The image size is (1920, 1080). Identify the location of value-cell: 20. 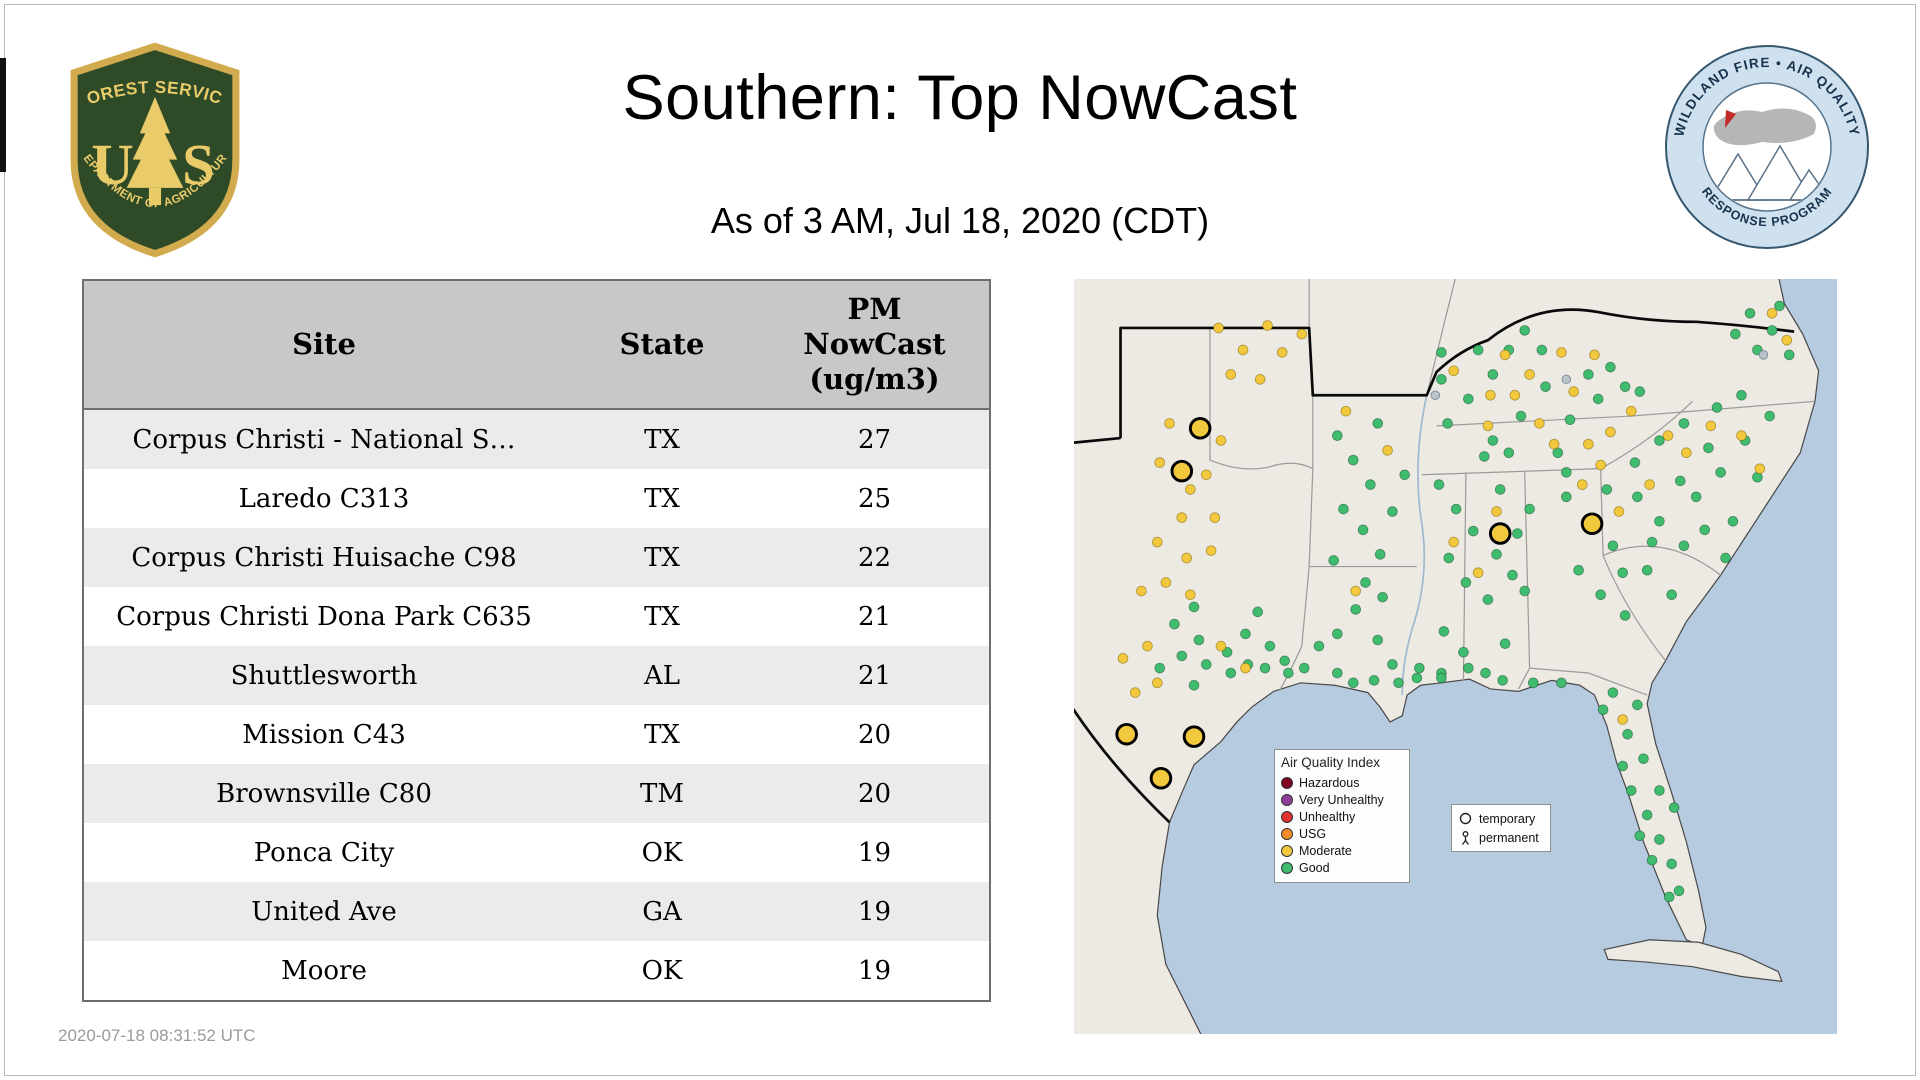
(874, 793).